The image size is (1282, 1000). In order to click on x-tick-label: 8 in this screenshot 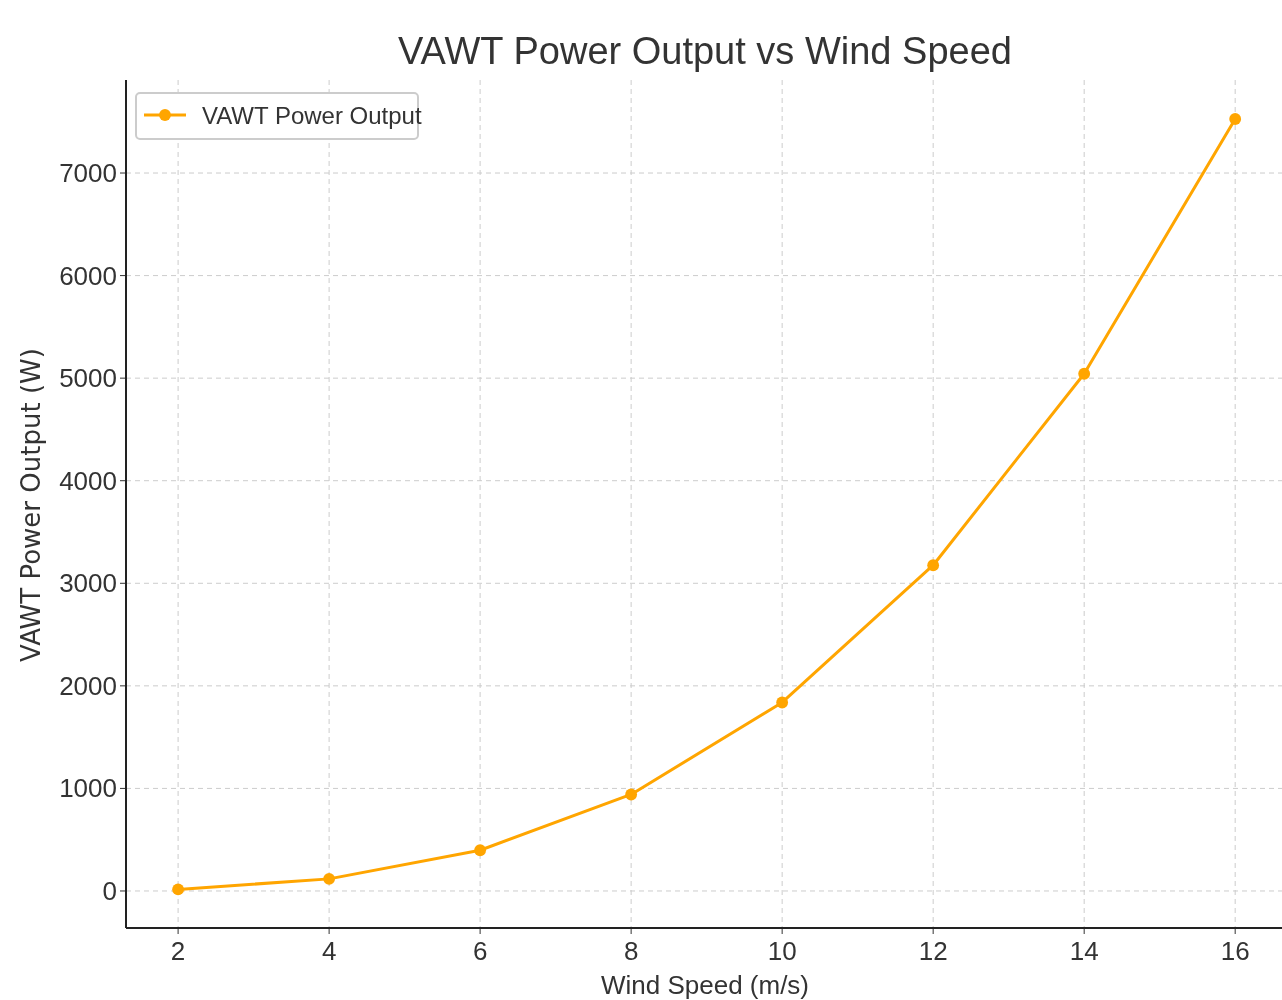, I will do `click(631, 951)`.